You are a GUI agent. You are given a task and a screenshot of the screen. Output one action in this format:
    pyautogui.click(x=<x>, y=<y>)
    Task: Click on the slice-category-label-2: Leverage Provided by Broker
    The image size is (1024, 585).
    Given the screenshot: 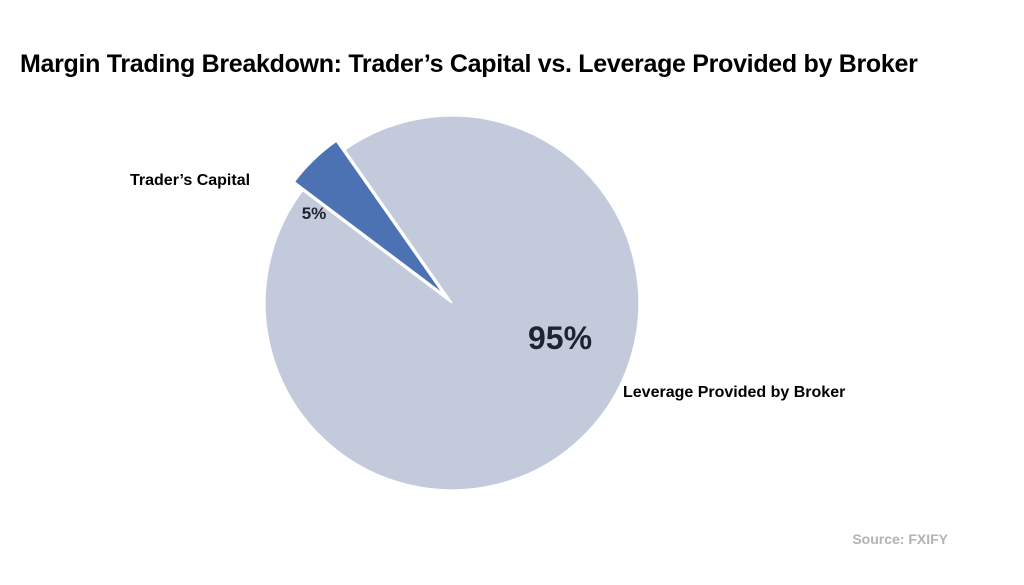 What is the action you would take?
    pyautogui.click(x=734, y=392)
    